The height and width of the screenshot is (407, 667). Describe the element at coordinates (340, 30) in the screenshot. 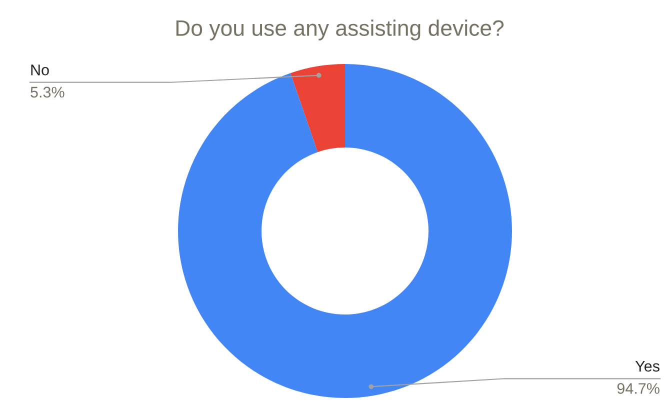

I see `chart-title: Do you use any assisting device?` at that location.